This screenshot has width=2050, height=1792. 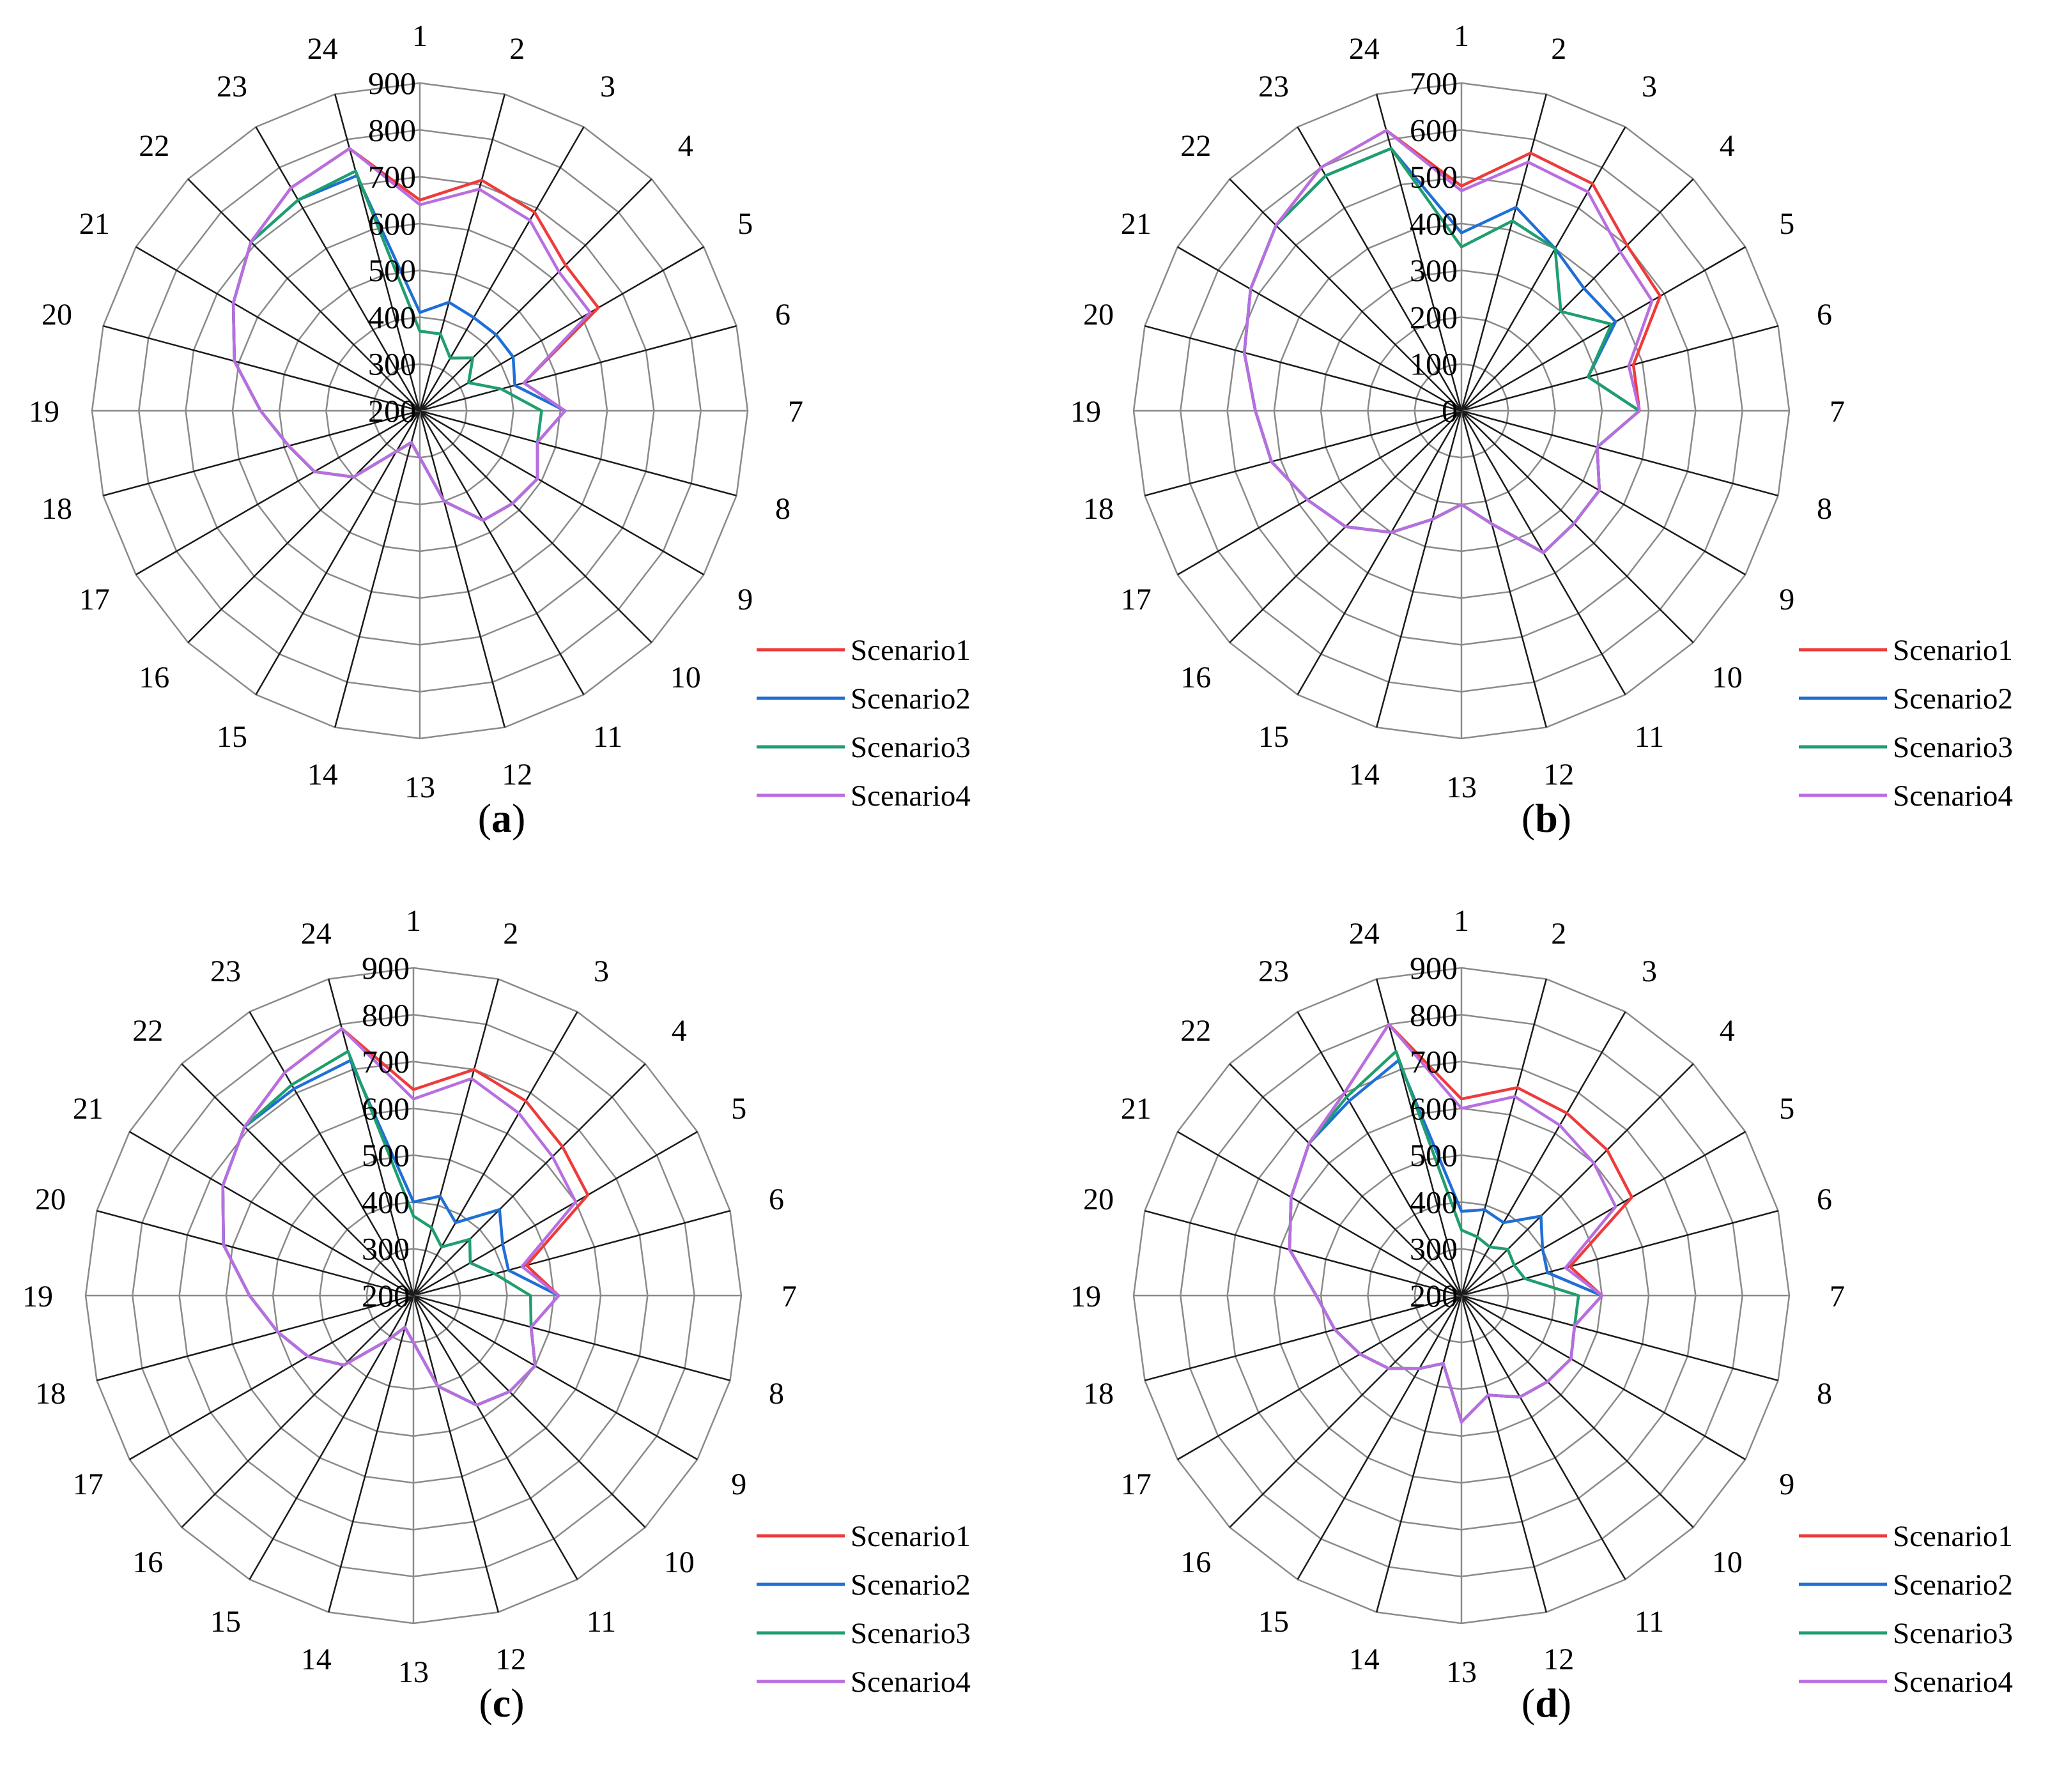 What do you see at coordinates (413, 921) in the screenshot?
I see `hour-label: 1` at bounding box center [413, 921].